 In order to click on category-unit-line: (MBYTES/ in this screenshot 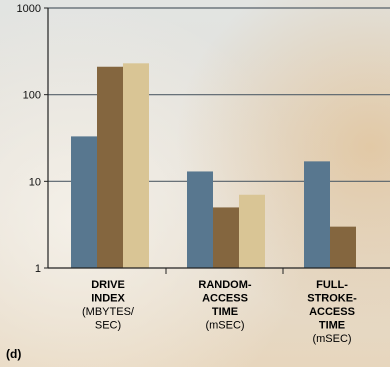, I will do `click(108, 312)`.